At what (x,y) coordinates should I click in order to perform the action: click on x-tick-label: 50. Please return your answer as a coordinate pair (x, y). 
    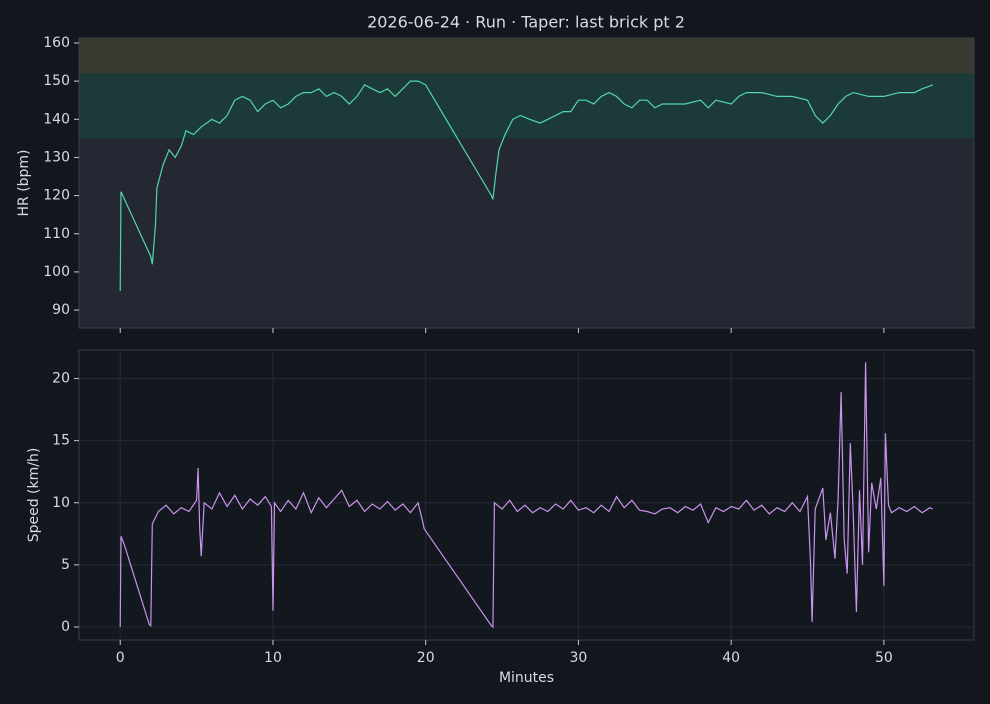
    Looking at the image, I should click on (884, 658).